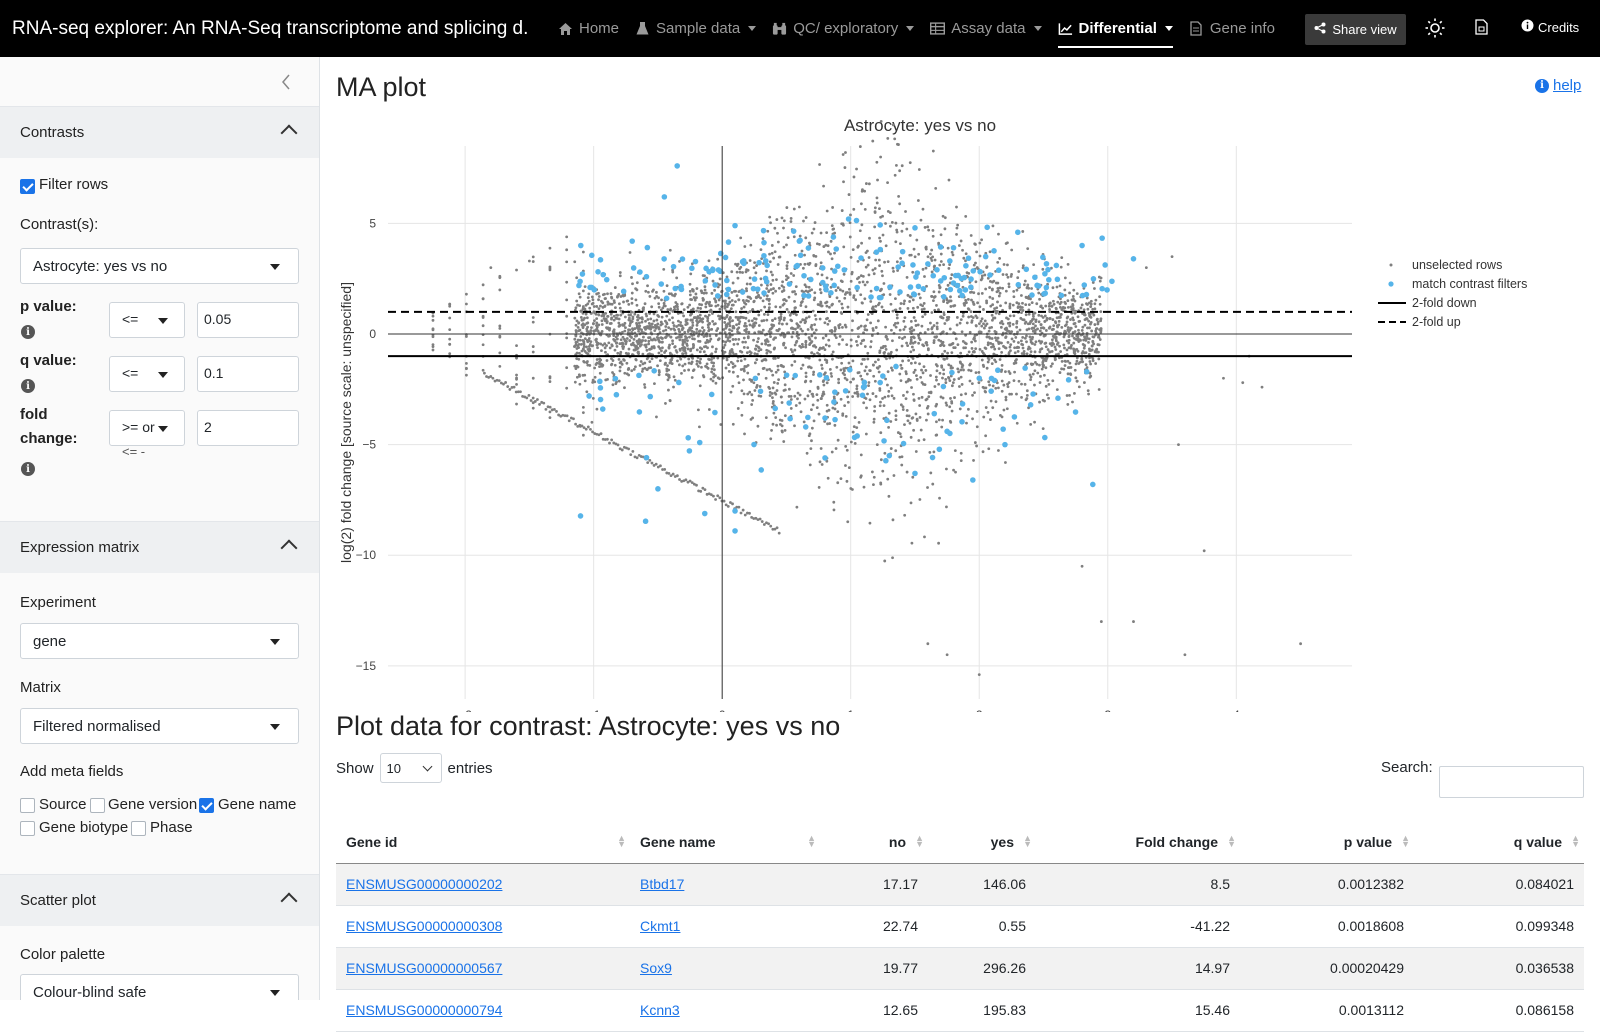 The width and height of the screenshot is (1600, 1032). I want to click on q-value-operator-select: <=, so click(147, 374).